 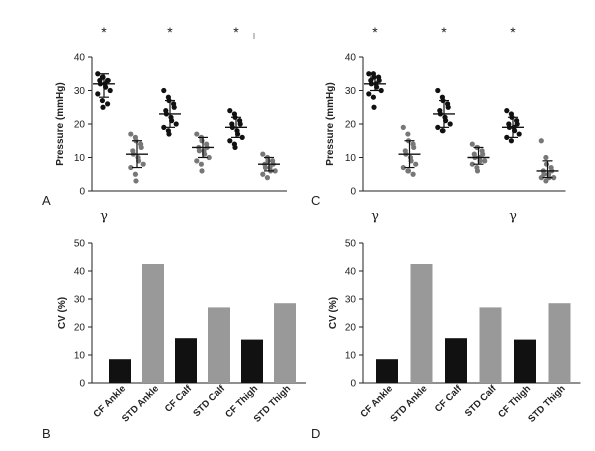 What do you see at coordinates (408, 403) in the screenshot?
I see `x-category-label: STD Ankle` at bounding box center [408, 403].